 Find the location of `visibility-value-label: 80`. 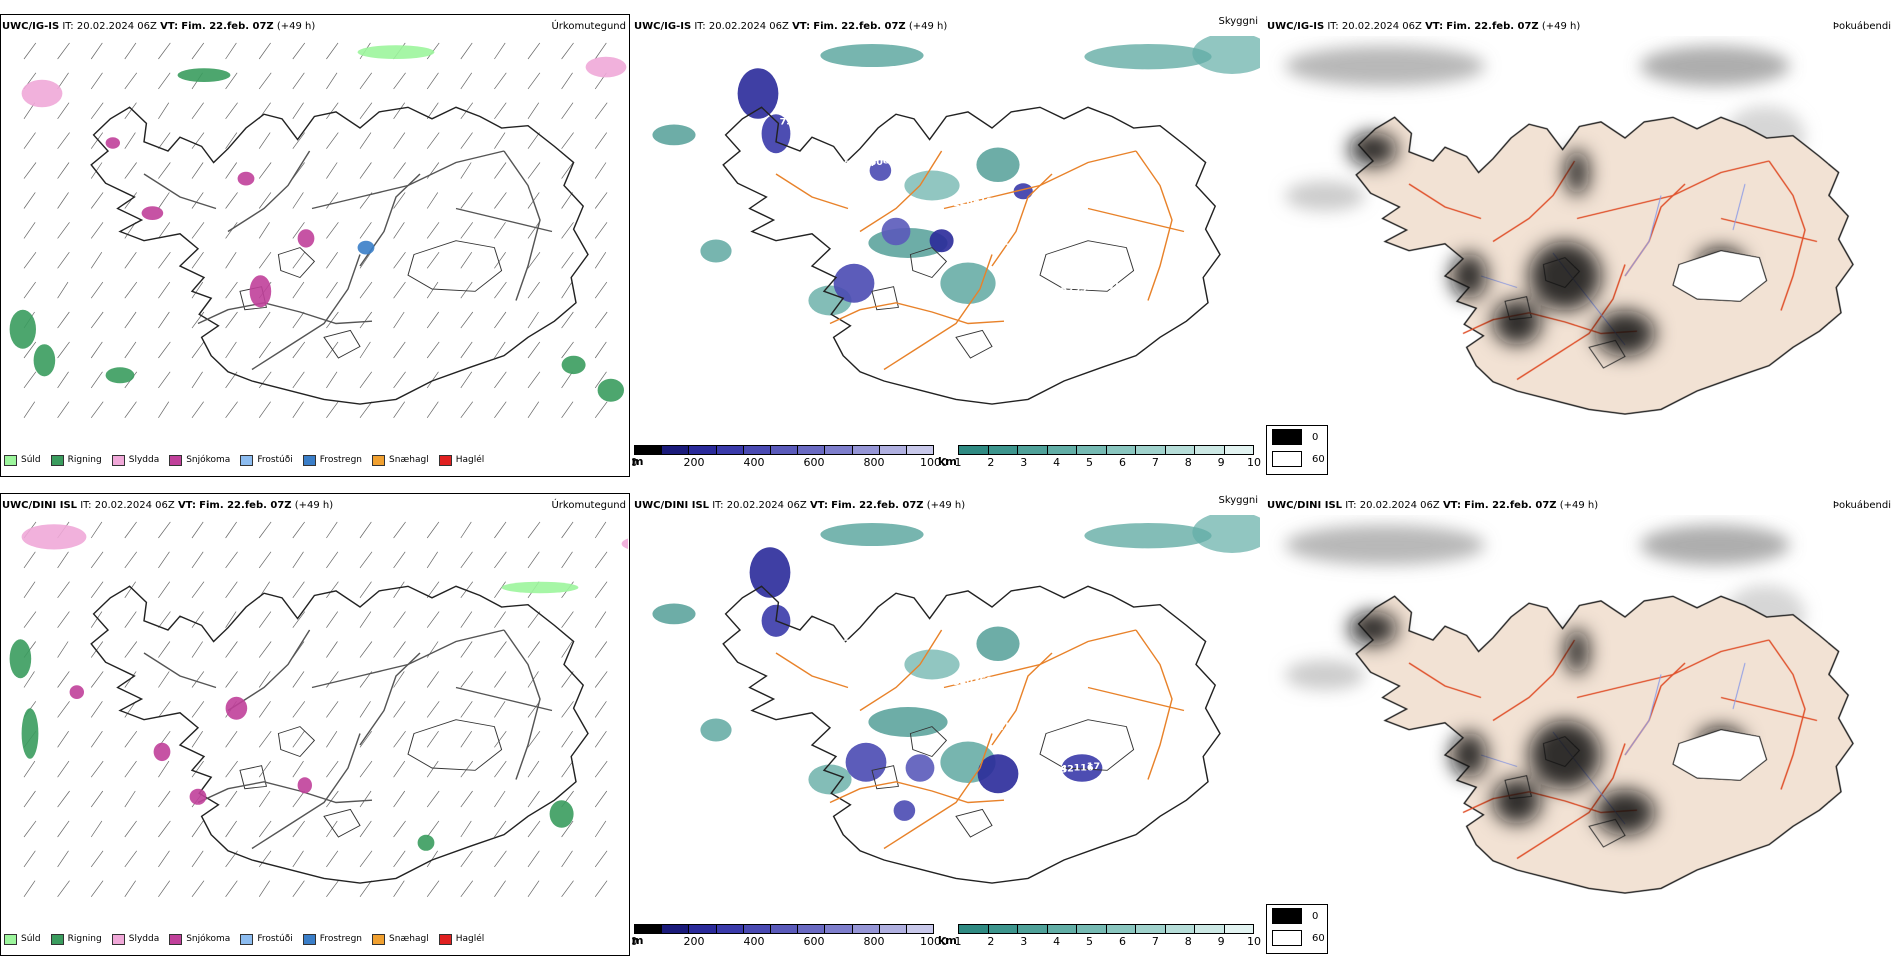

visibility-value-label: 80 is located at coordinates (914, 207).